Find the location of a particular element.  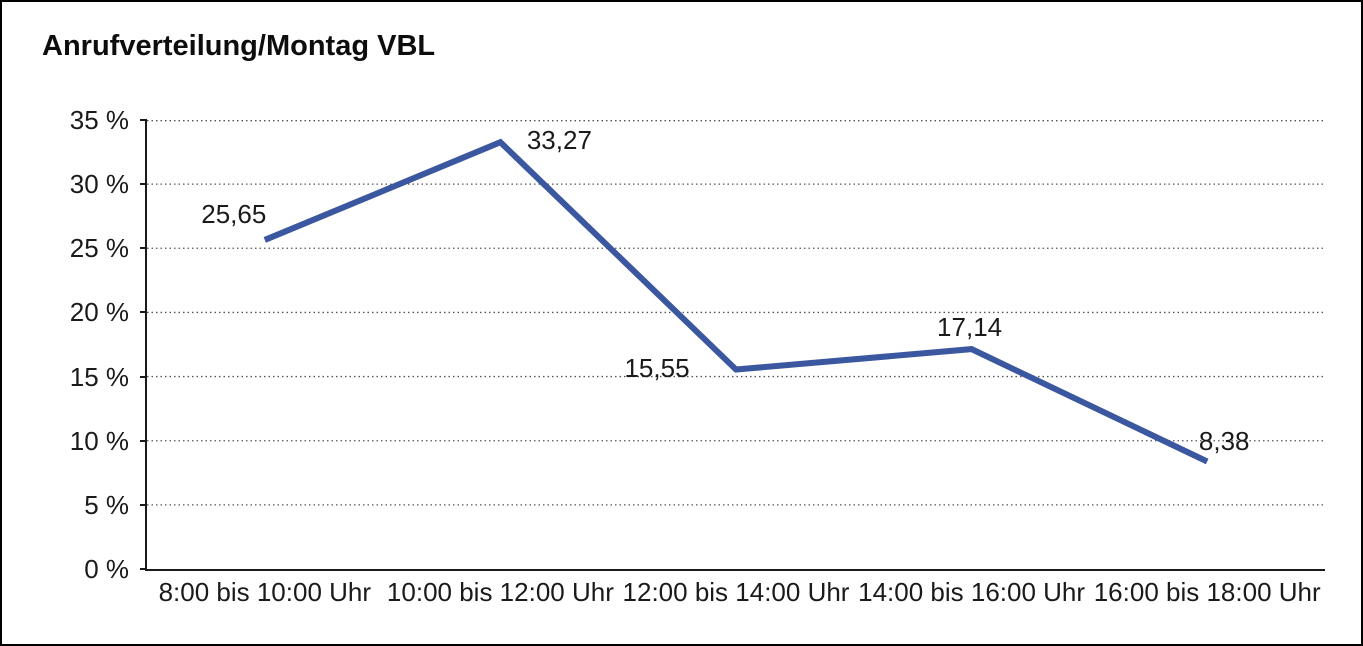

x-axis-category-label: 10:00 bis 12:00 Uhr is located at coordinates (500, 592).